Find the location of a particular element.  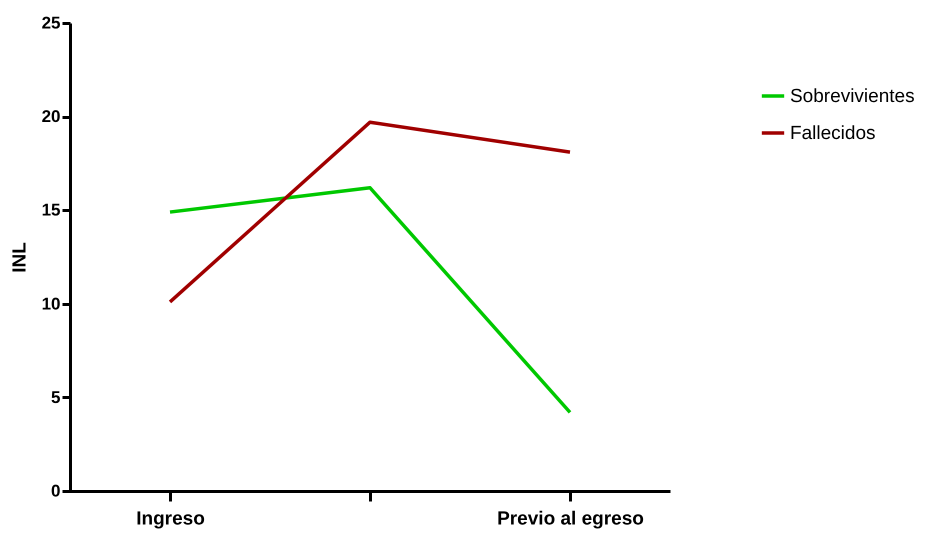

y-tick-label: 0 is located at coordinates (55, 491).